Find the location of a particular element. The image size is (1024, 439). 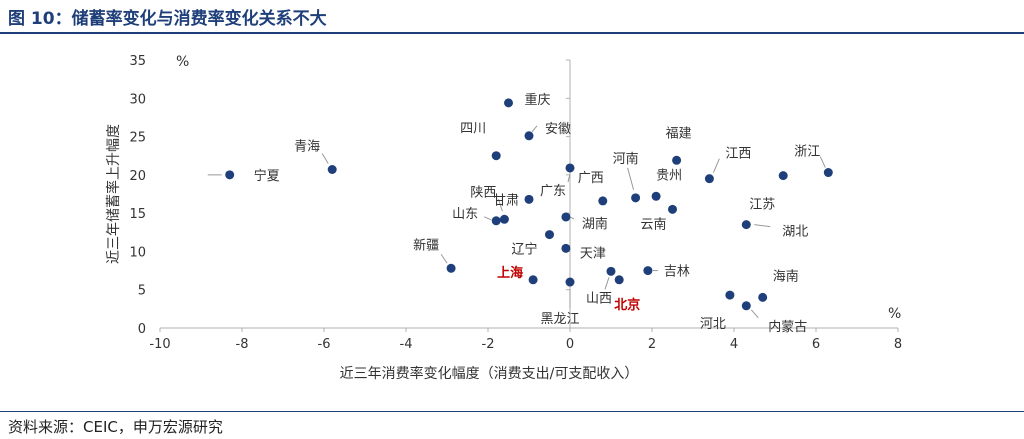

point-label: 广东 is located at coordinates (553, 191).